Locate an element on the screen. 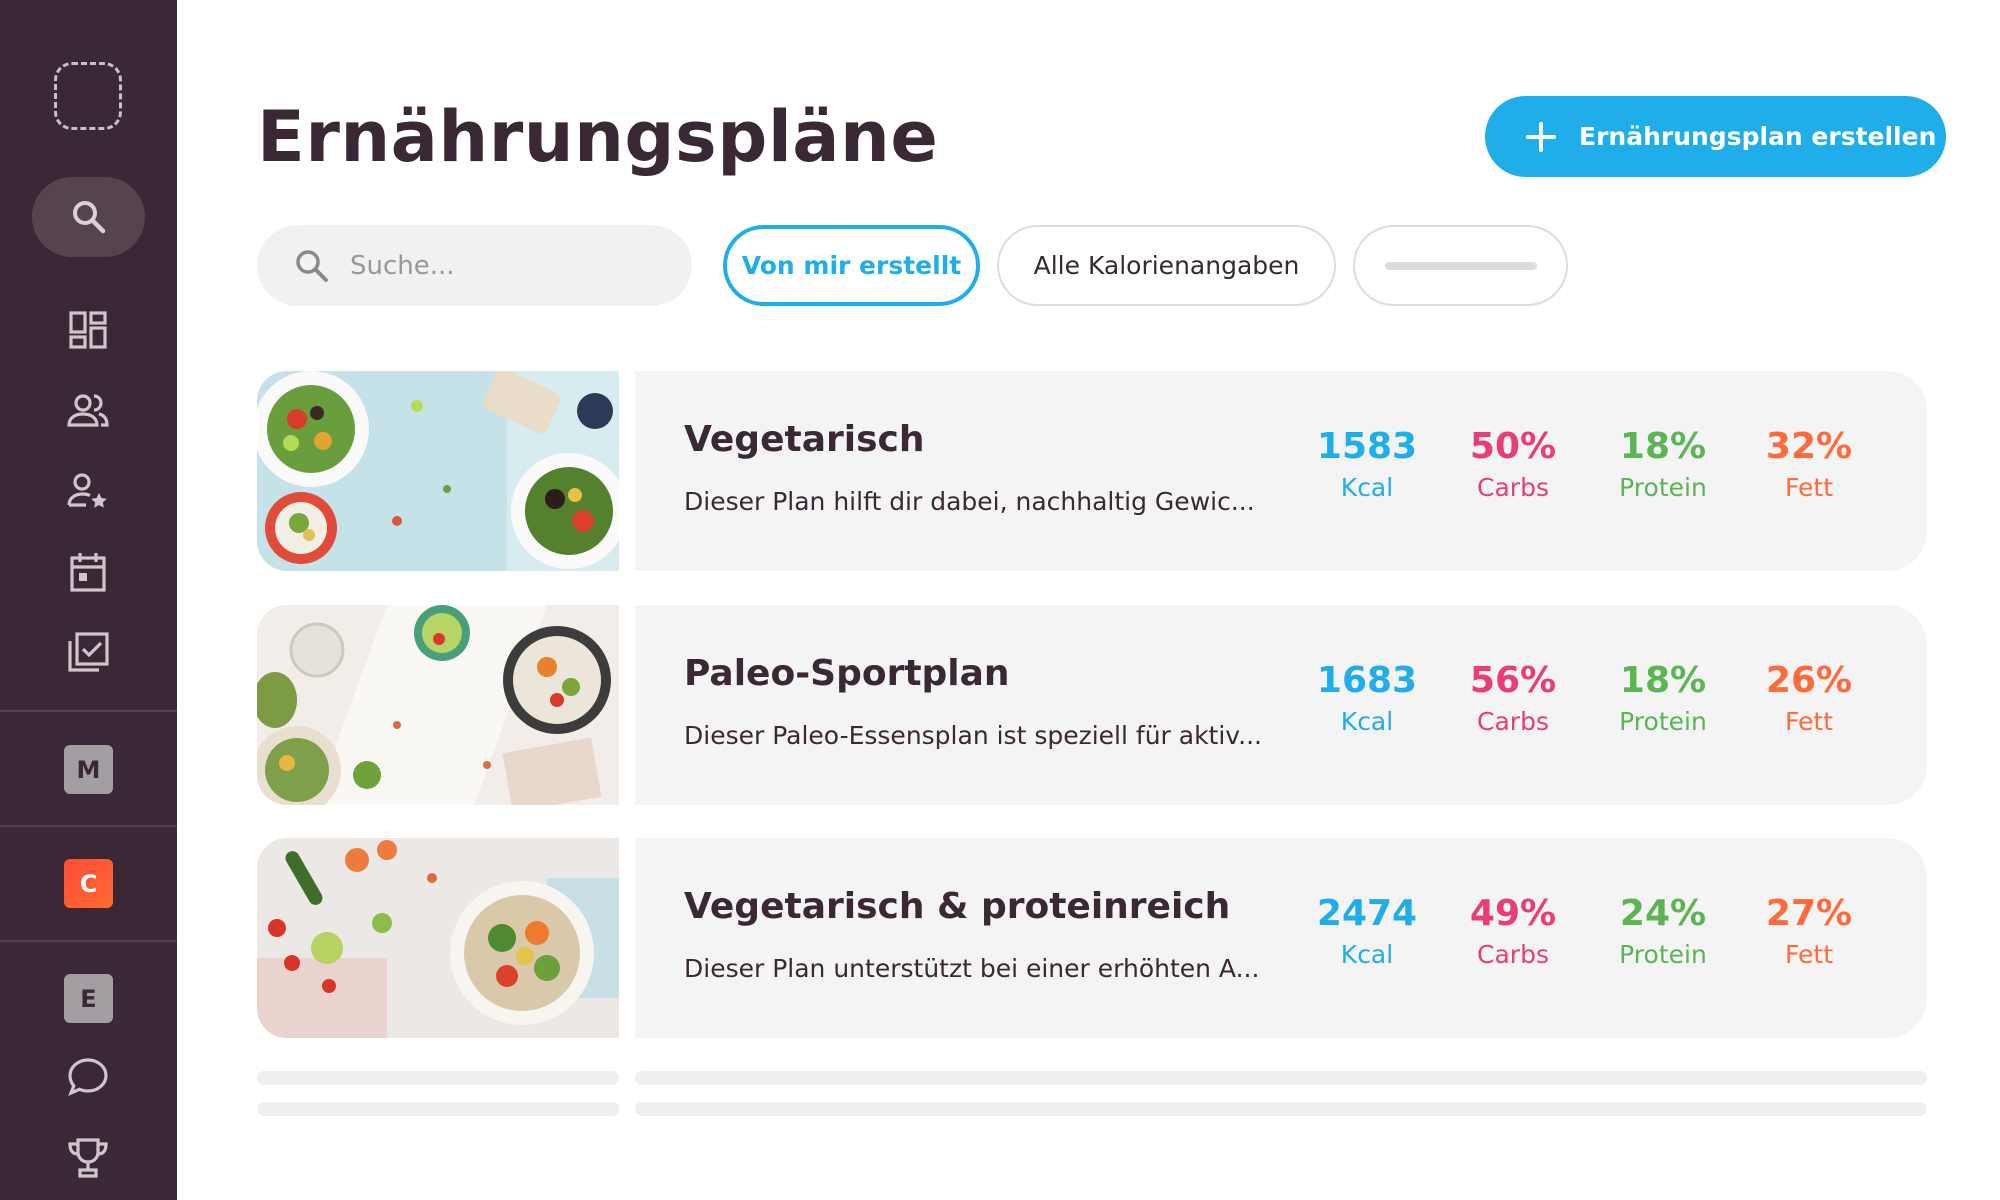 This screenshot has height=1200, width=2000. stat-value: 24% is located at coordinates (1663, 913).